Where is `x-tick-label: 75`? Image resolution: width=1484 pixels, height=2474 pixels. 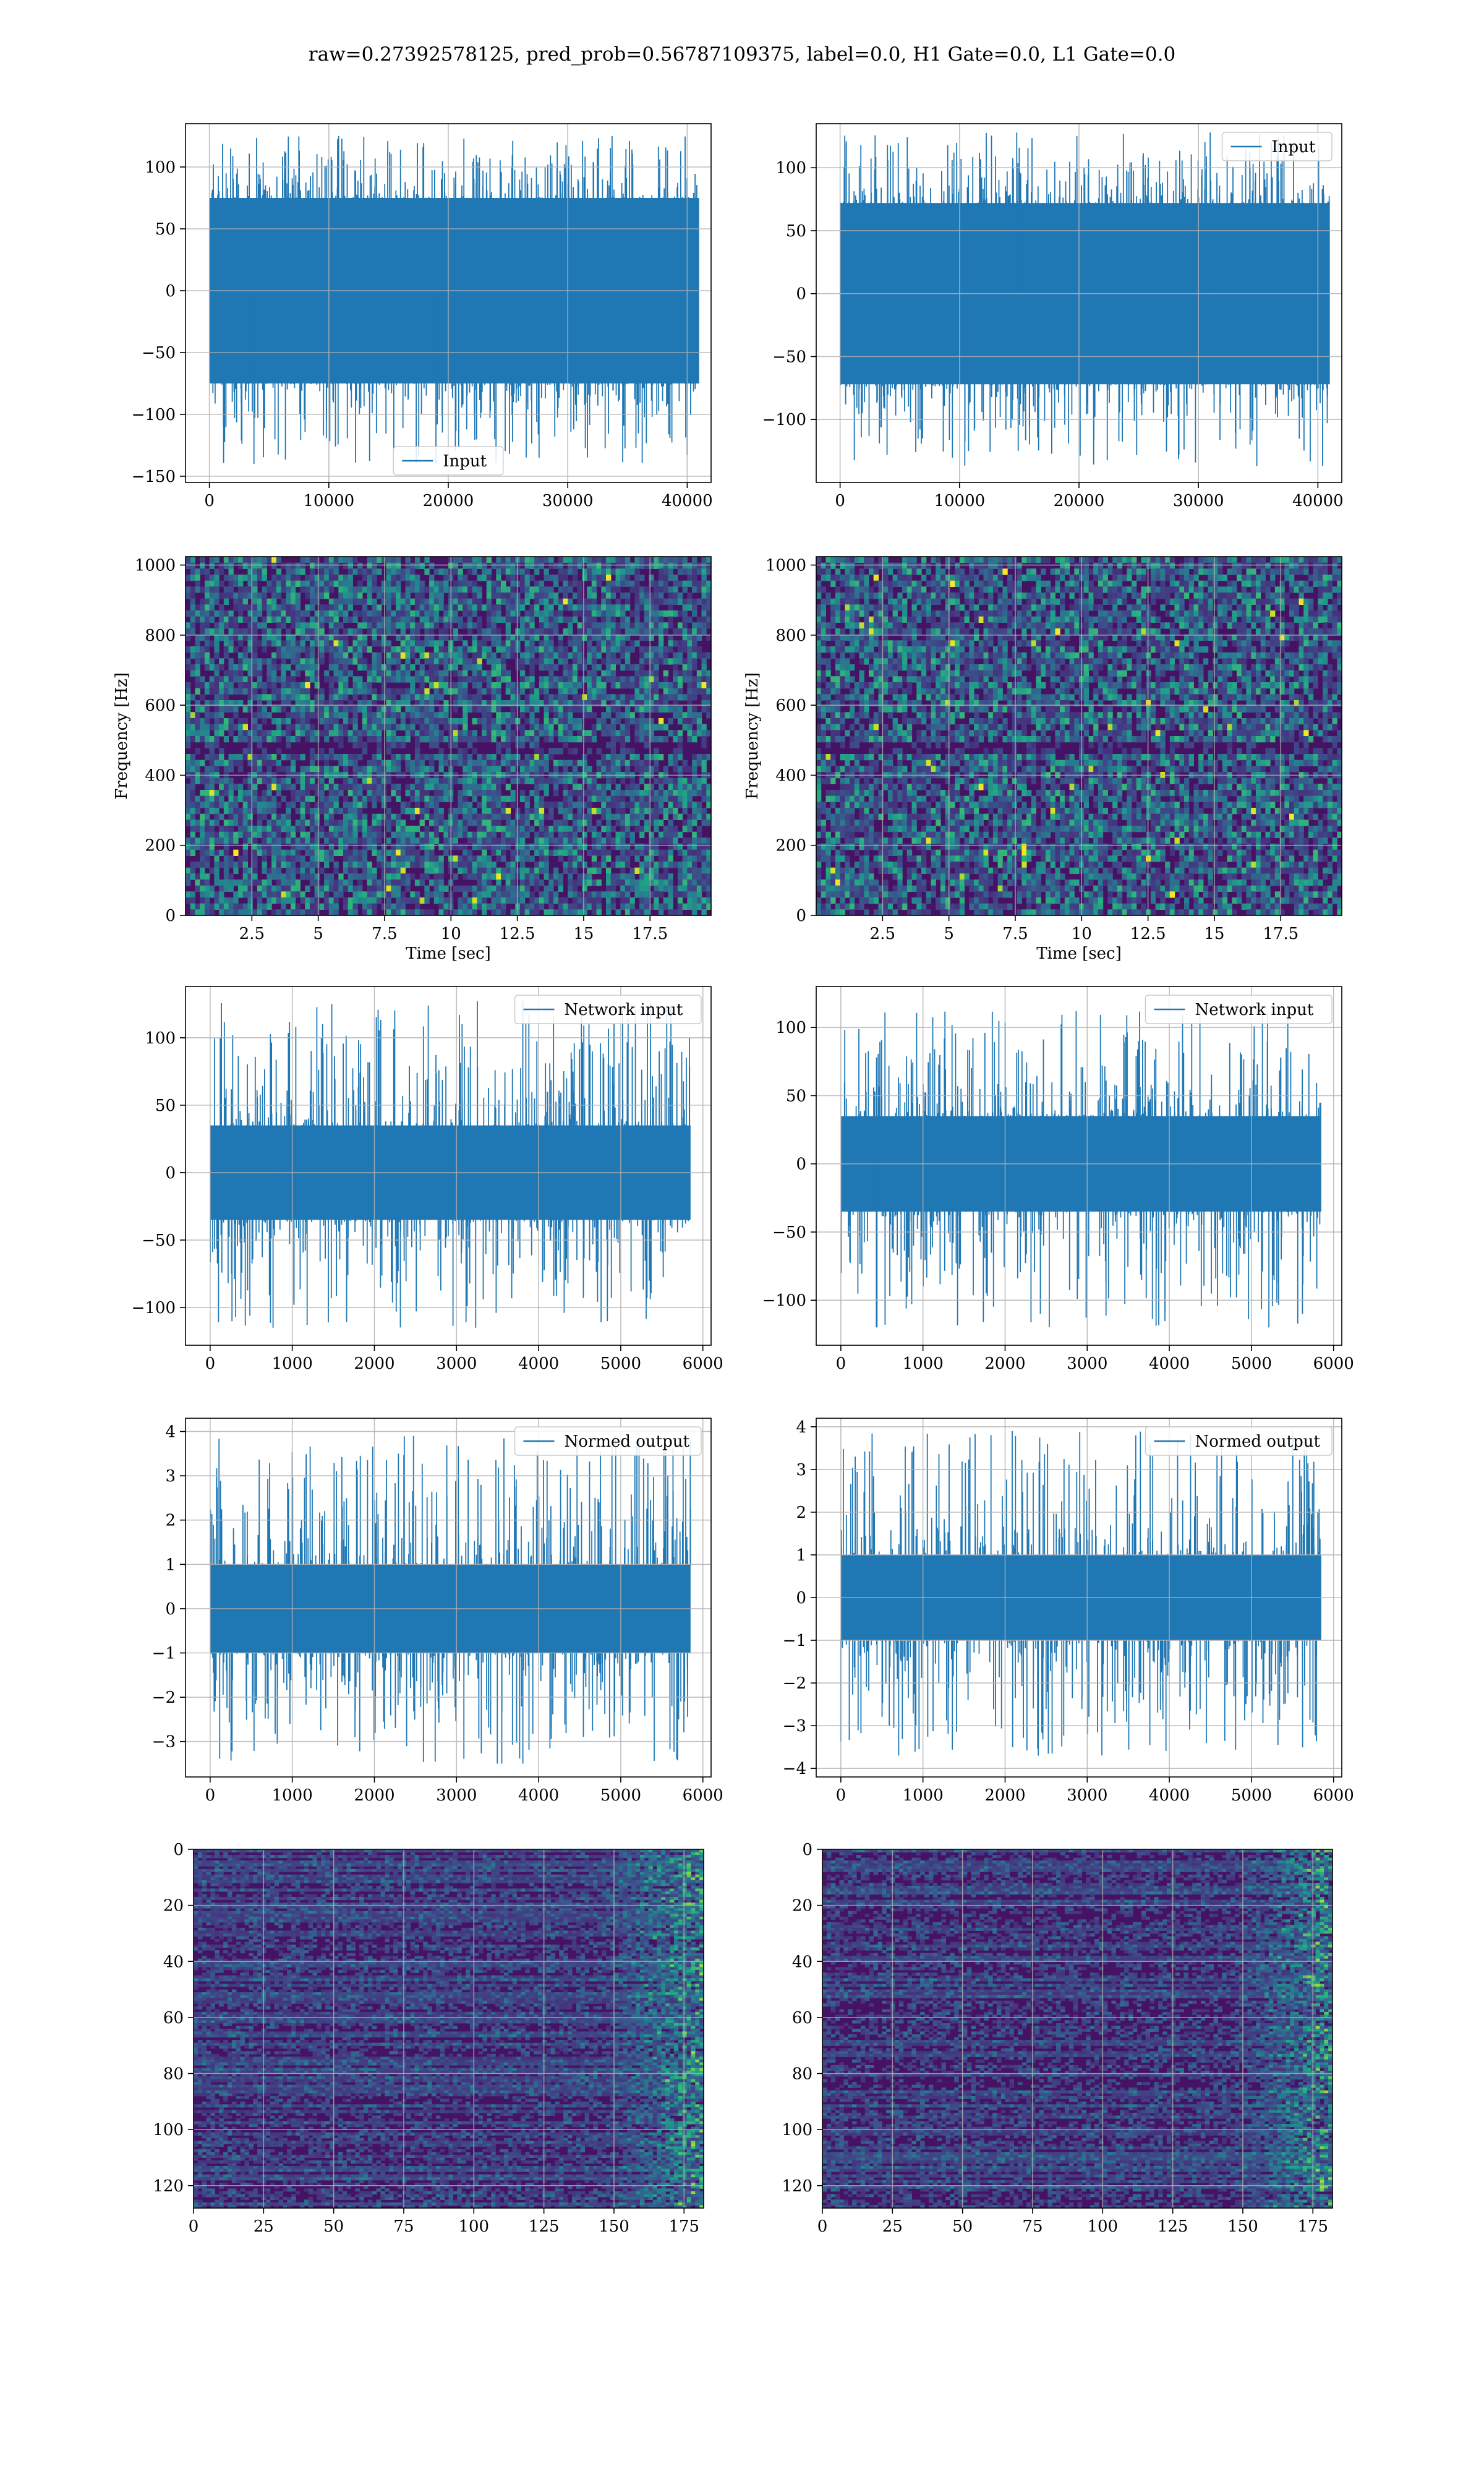
x-tick-label: 75 is located at coordinates (403, 2226).